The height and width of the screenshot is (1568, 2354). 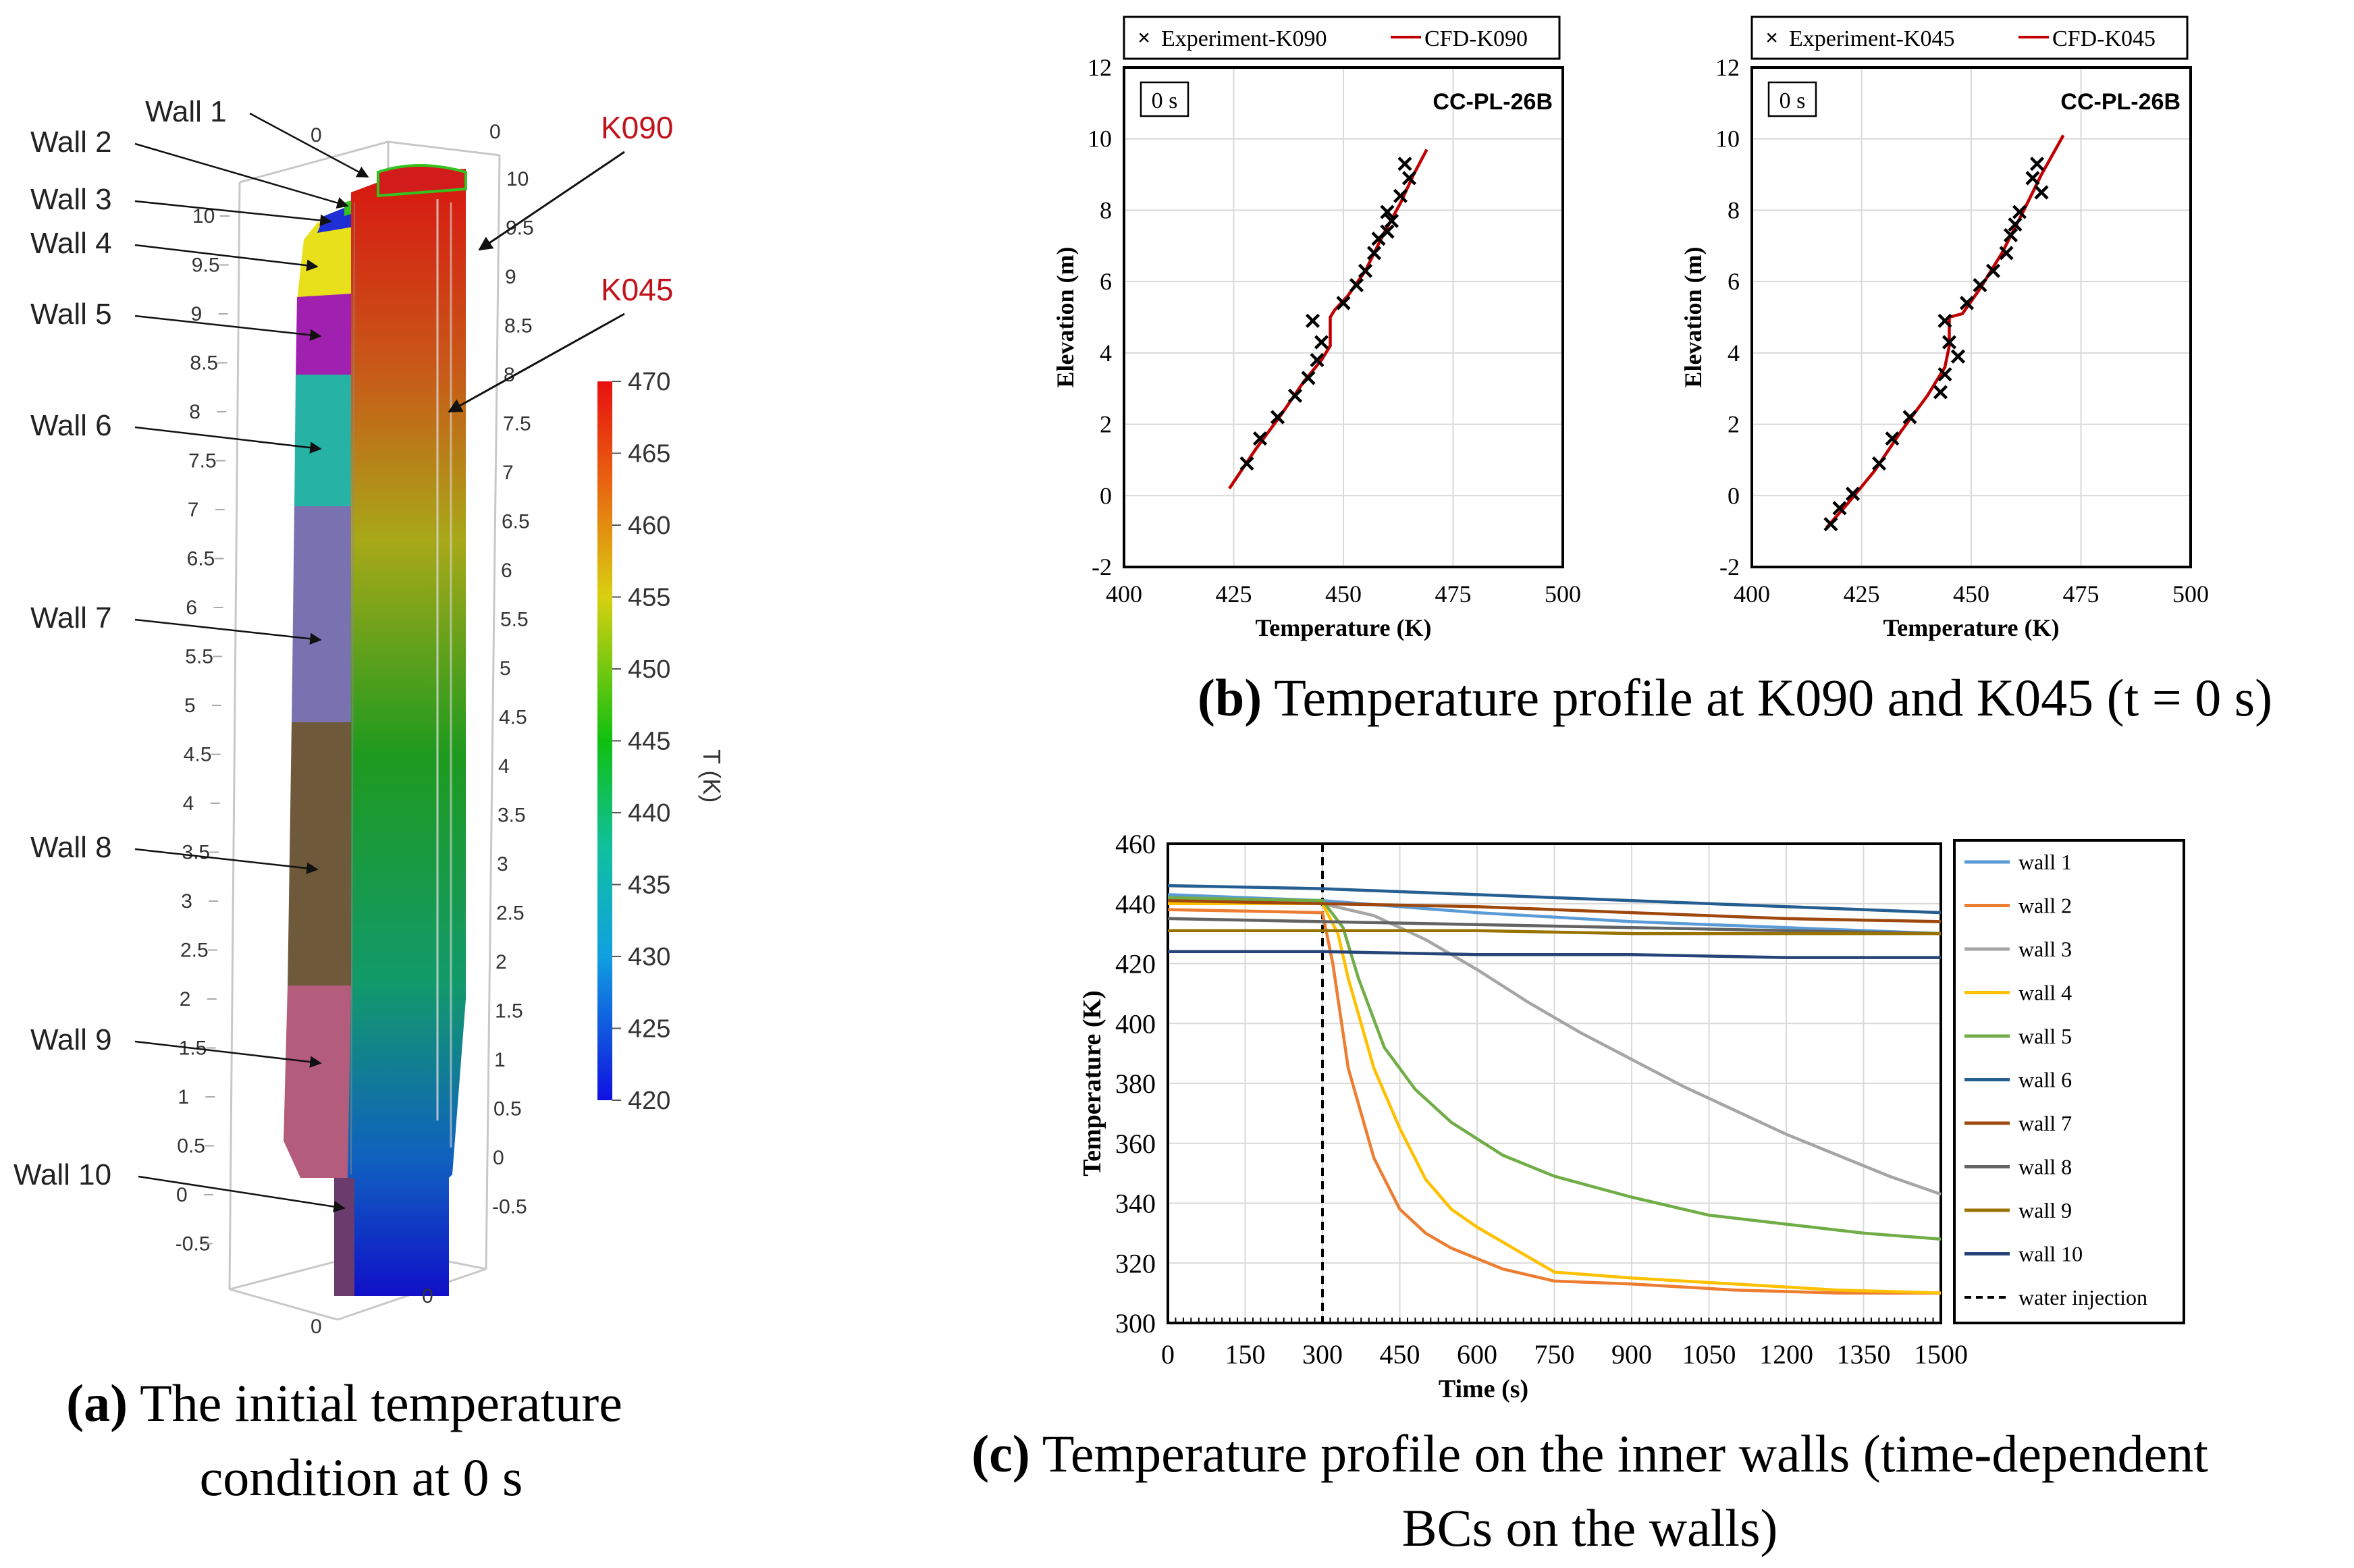 I want to click on x-tick-label: 150, so click(x=1245, y=1354).